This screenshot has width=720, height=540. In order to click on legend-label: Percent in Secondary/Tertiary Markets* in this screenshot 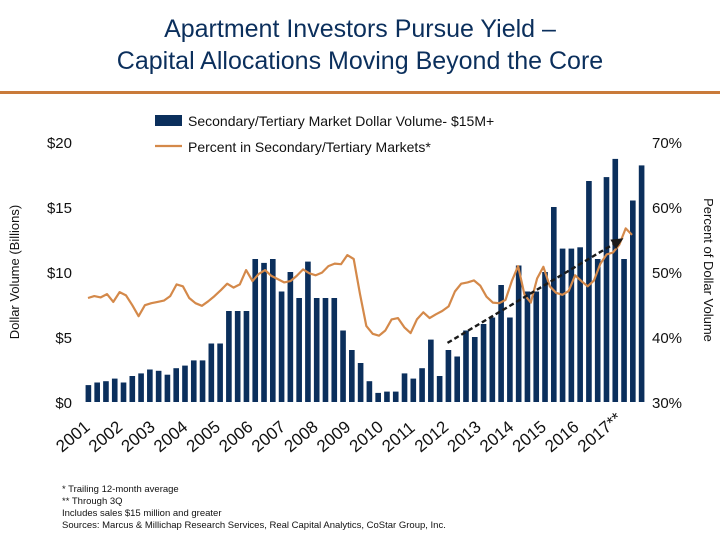, I will do `click(309, 147)`.